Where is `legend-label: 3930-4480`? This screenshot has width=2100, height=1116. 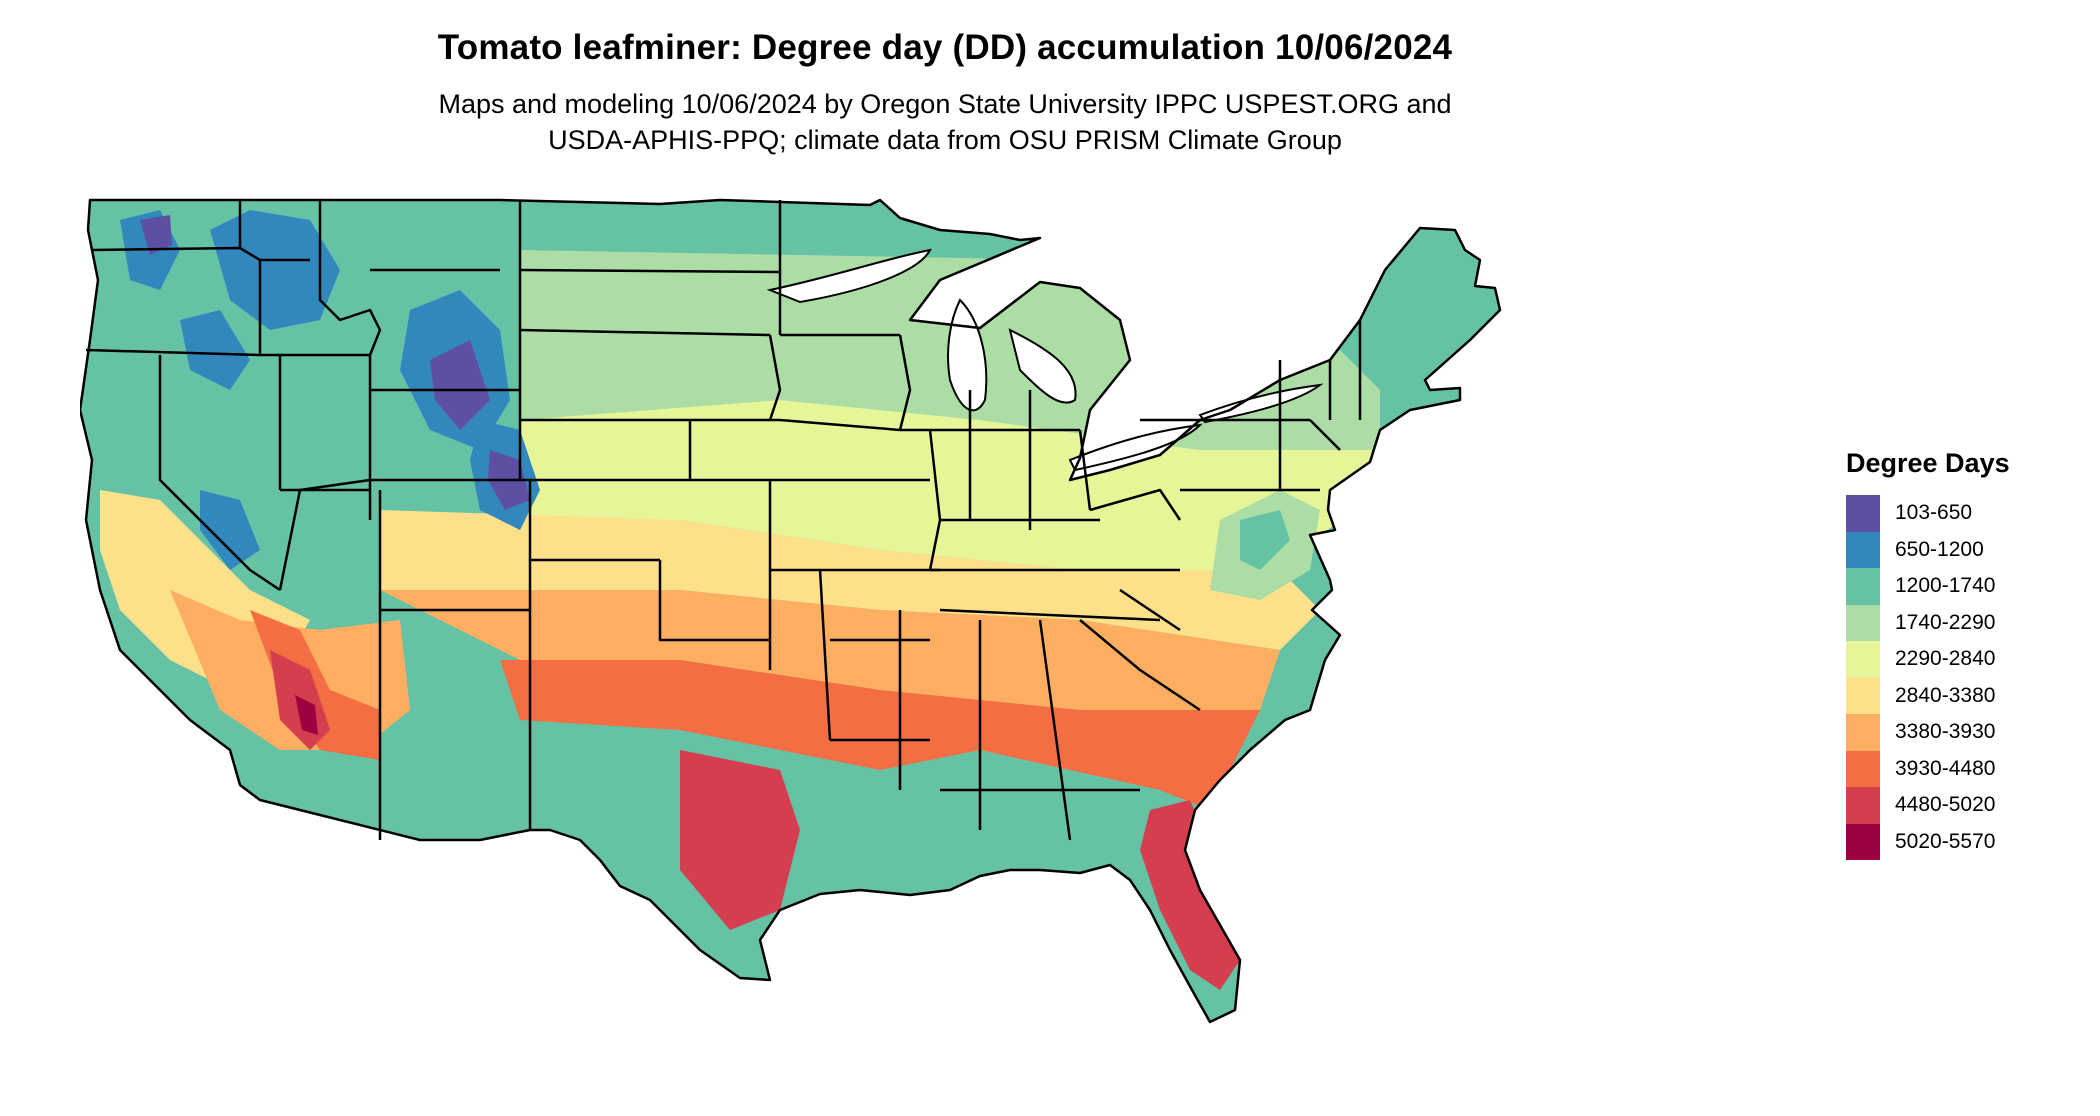 legend-label: 3930-4480 is located at coordinates (1945, 768).